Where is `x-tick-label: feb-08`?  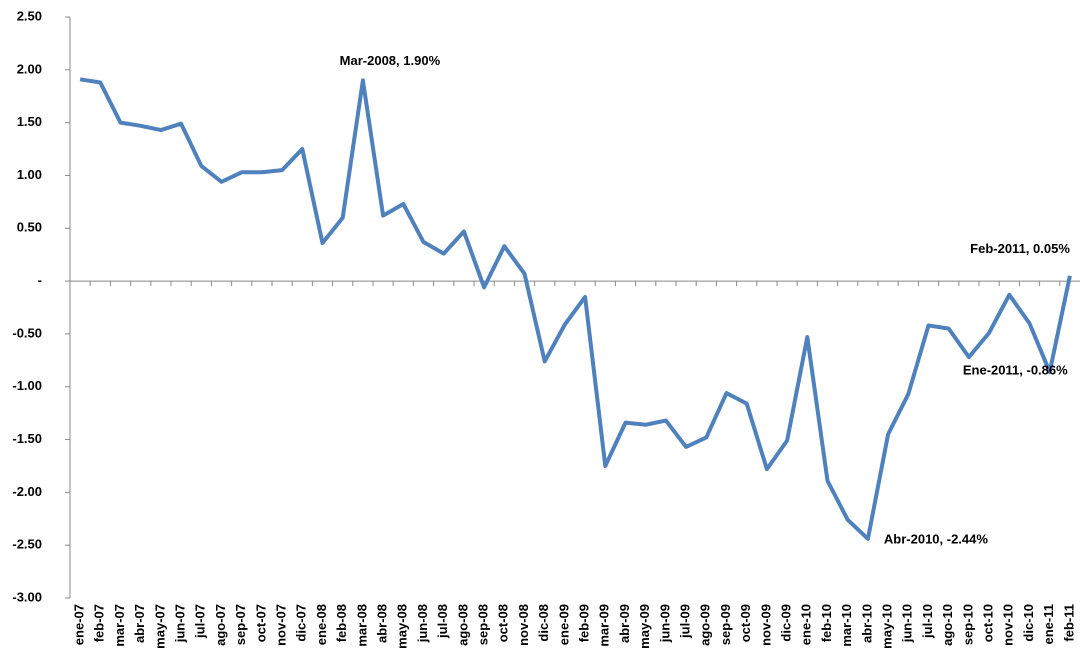 x-tick-label: feb-08 is located at coordinates (341, 623).